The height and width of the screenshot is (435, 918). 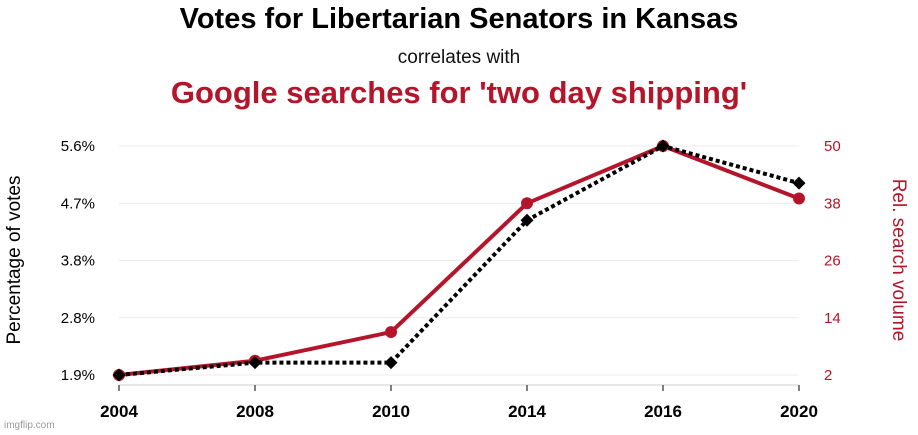 What do you see at coordinates (29, 425) in the screenshot?
I see `watermark: imgflip.com` at bounding box center [29, 425].